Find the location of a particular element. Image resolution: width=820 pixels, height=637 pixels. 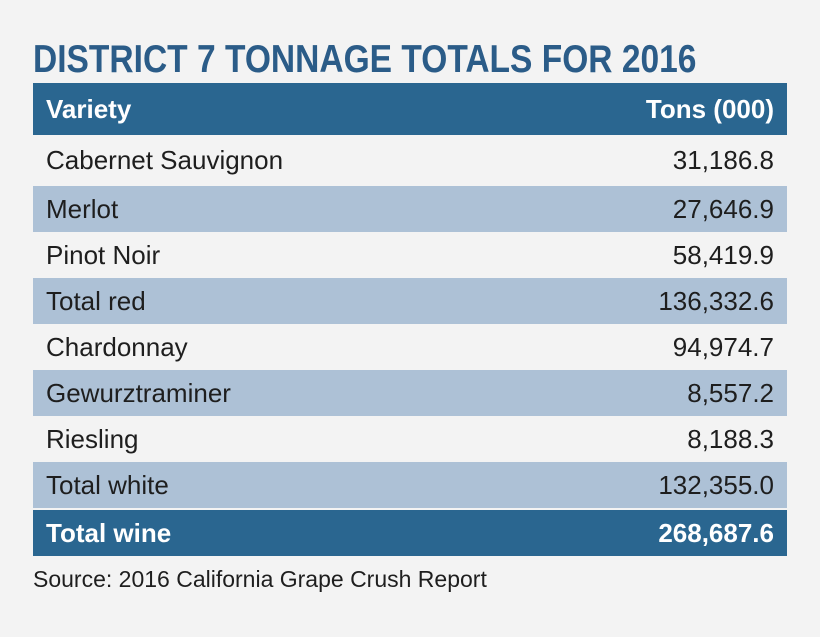

total-value: 268,687.6 is located at coordinates (716, 532).